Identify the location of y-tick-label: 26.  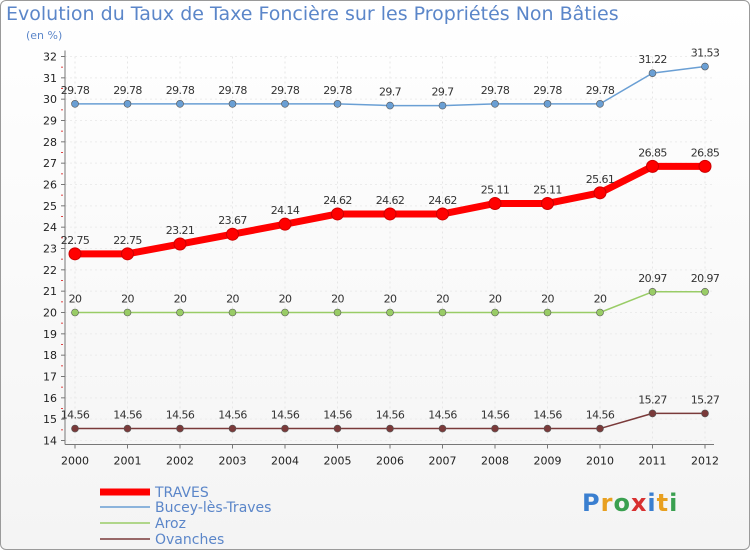
(50, 185).